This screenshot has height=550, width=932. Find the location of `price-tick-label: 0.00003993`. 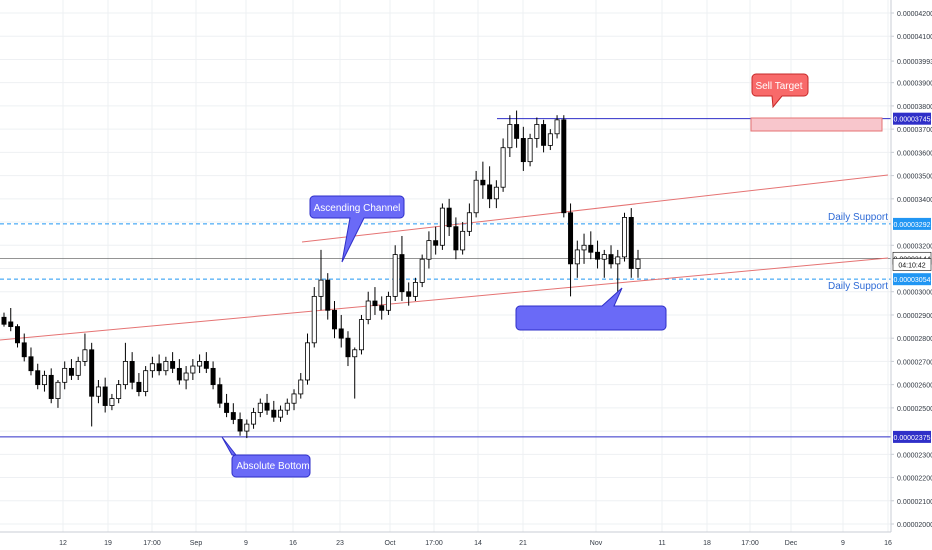

price-tick-label: 0.00003993 is located at coordinates (914, 62).